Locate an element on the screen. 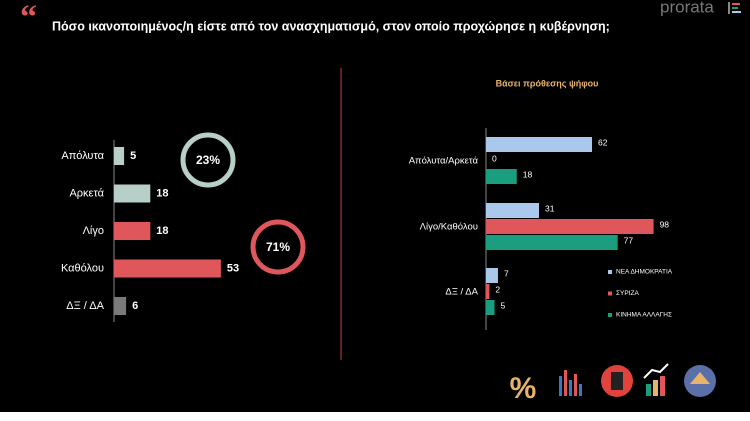 This screenshot has width=750, height=421. percent-label: 71% is located at coordinates (278, 247).